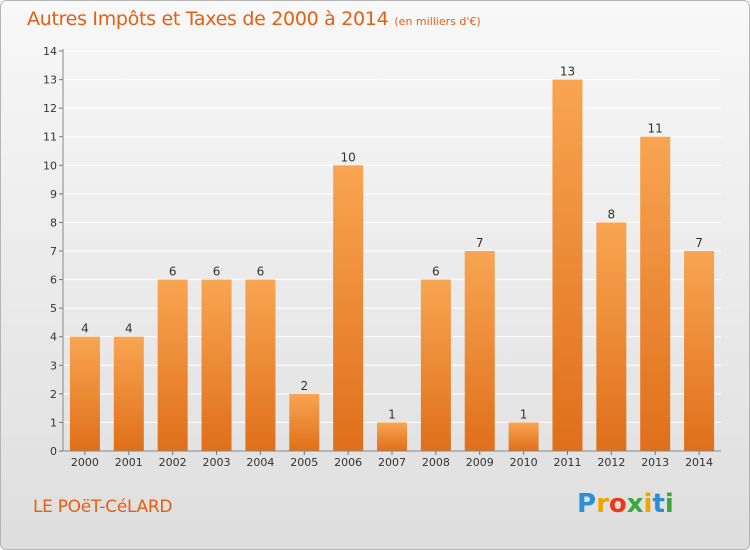 The image size is (750, 550). Describe the element at coordinates (53, 422) in the screenshot. I see `y-tick-label: 1` at that location.